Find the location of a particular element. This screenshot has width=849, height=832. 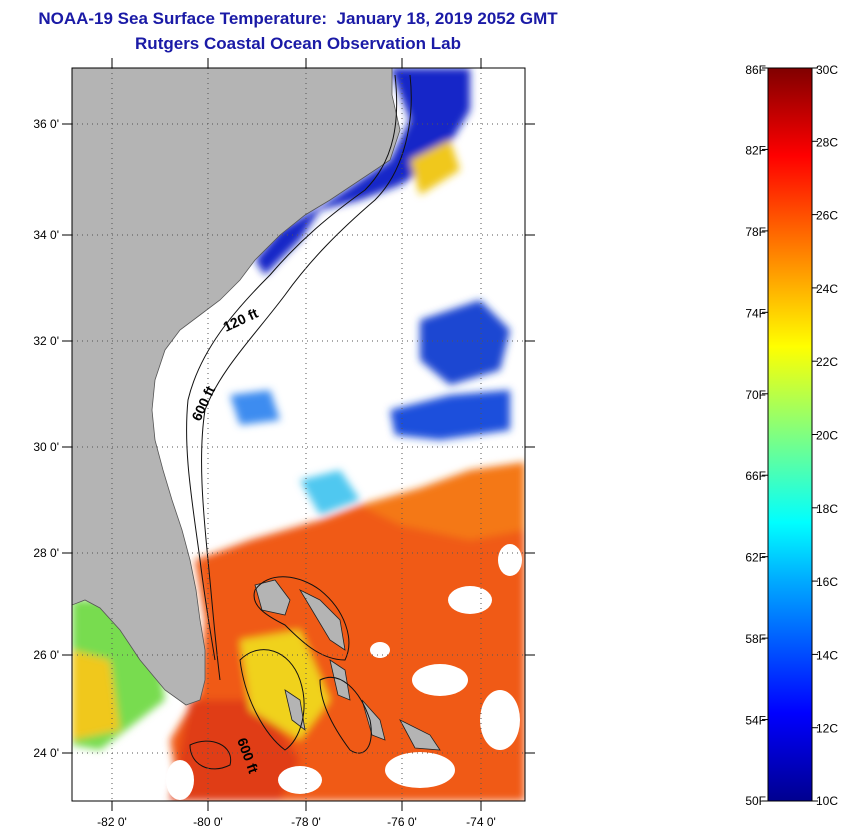

lon-label: -80 0' is located at coordinates (208, 822).